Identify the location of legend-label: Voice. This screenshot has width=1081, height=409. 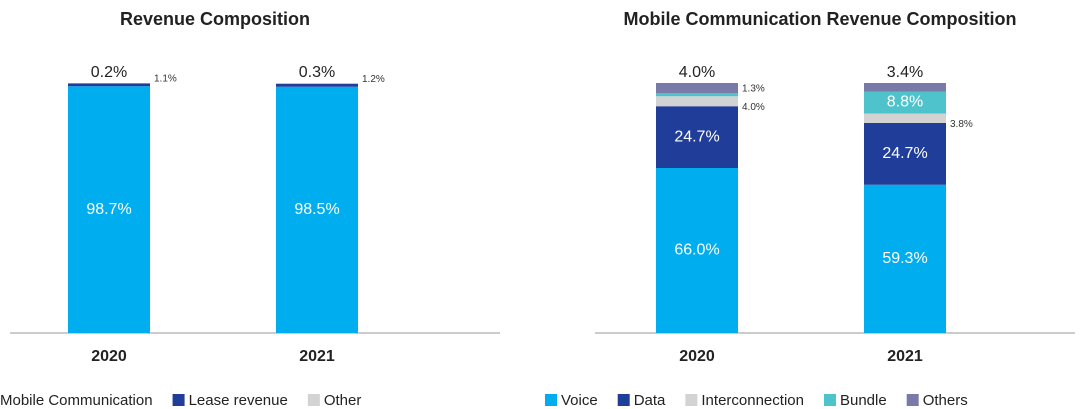
(579, 400).